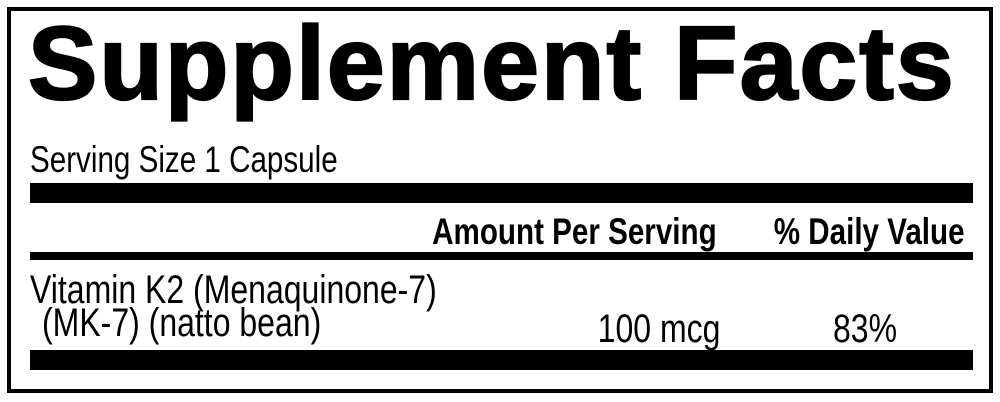  Describe the element at coordinates (501, 256) in the screenshot. I see `divider-bar-thin` at that location.